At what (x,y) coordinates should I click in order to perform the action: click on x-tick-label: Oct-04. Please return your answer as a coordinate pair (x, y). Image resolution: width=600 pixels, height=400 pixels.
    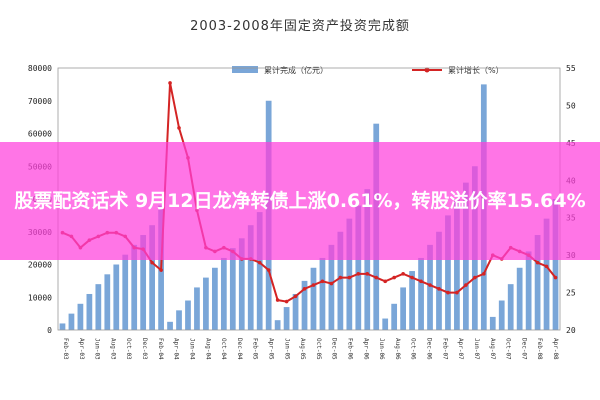
    Looking at the image, I should click on (223, 349).